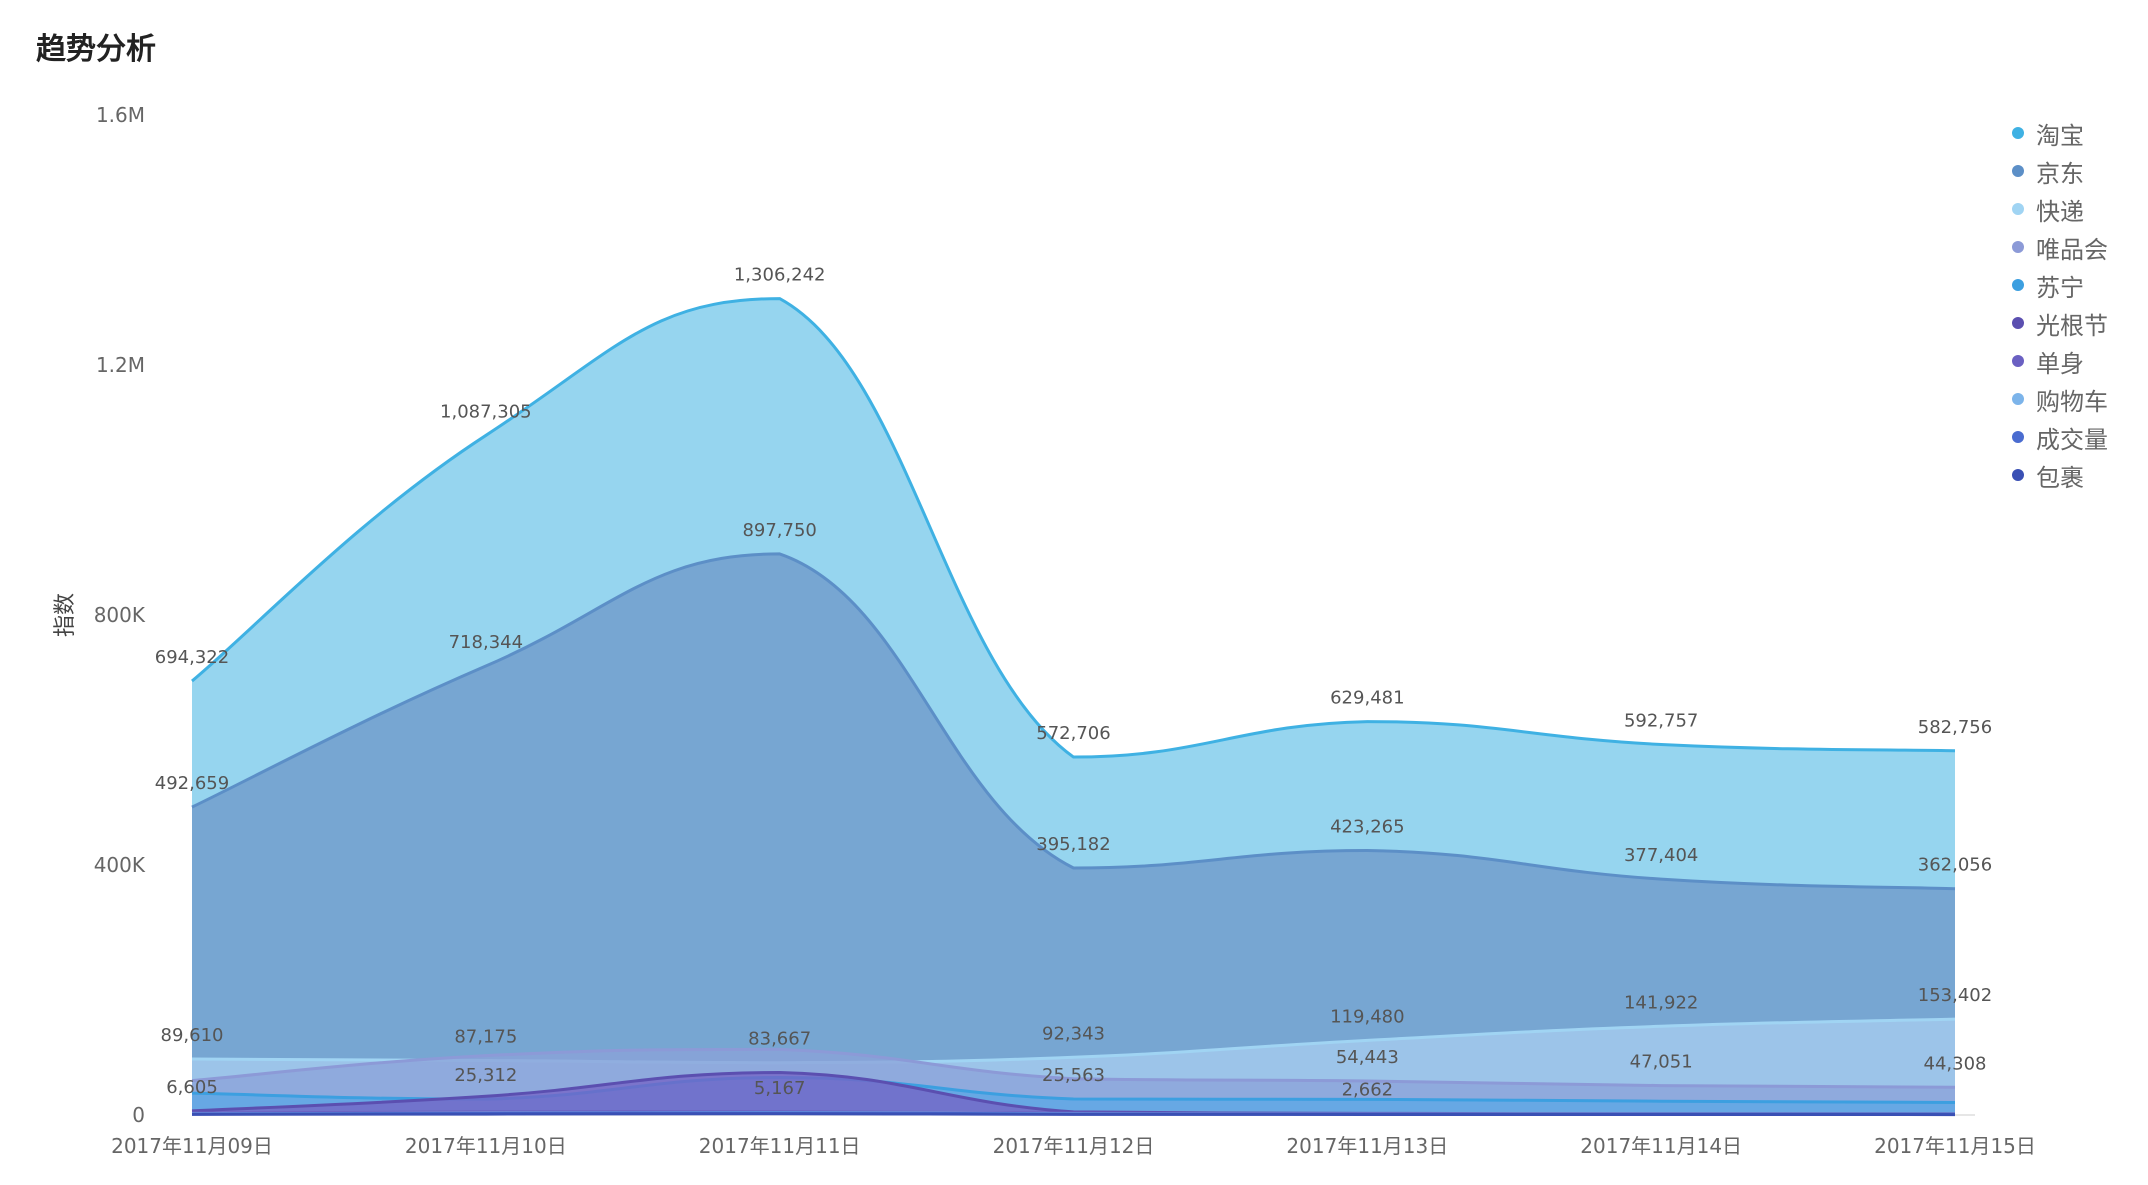 Image resolution: width=2148 pixels, height=1185 pixels. I want to click on x-tick-label: 2017年11月13日, so click(1367, 1146).